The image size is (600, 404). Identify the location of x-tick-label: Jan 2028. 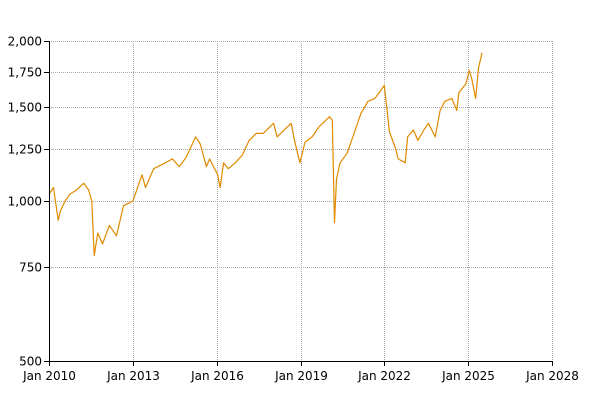
(552, 376).